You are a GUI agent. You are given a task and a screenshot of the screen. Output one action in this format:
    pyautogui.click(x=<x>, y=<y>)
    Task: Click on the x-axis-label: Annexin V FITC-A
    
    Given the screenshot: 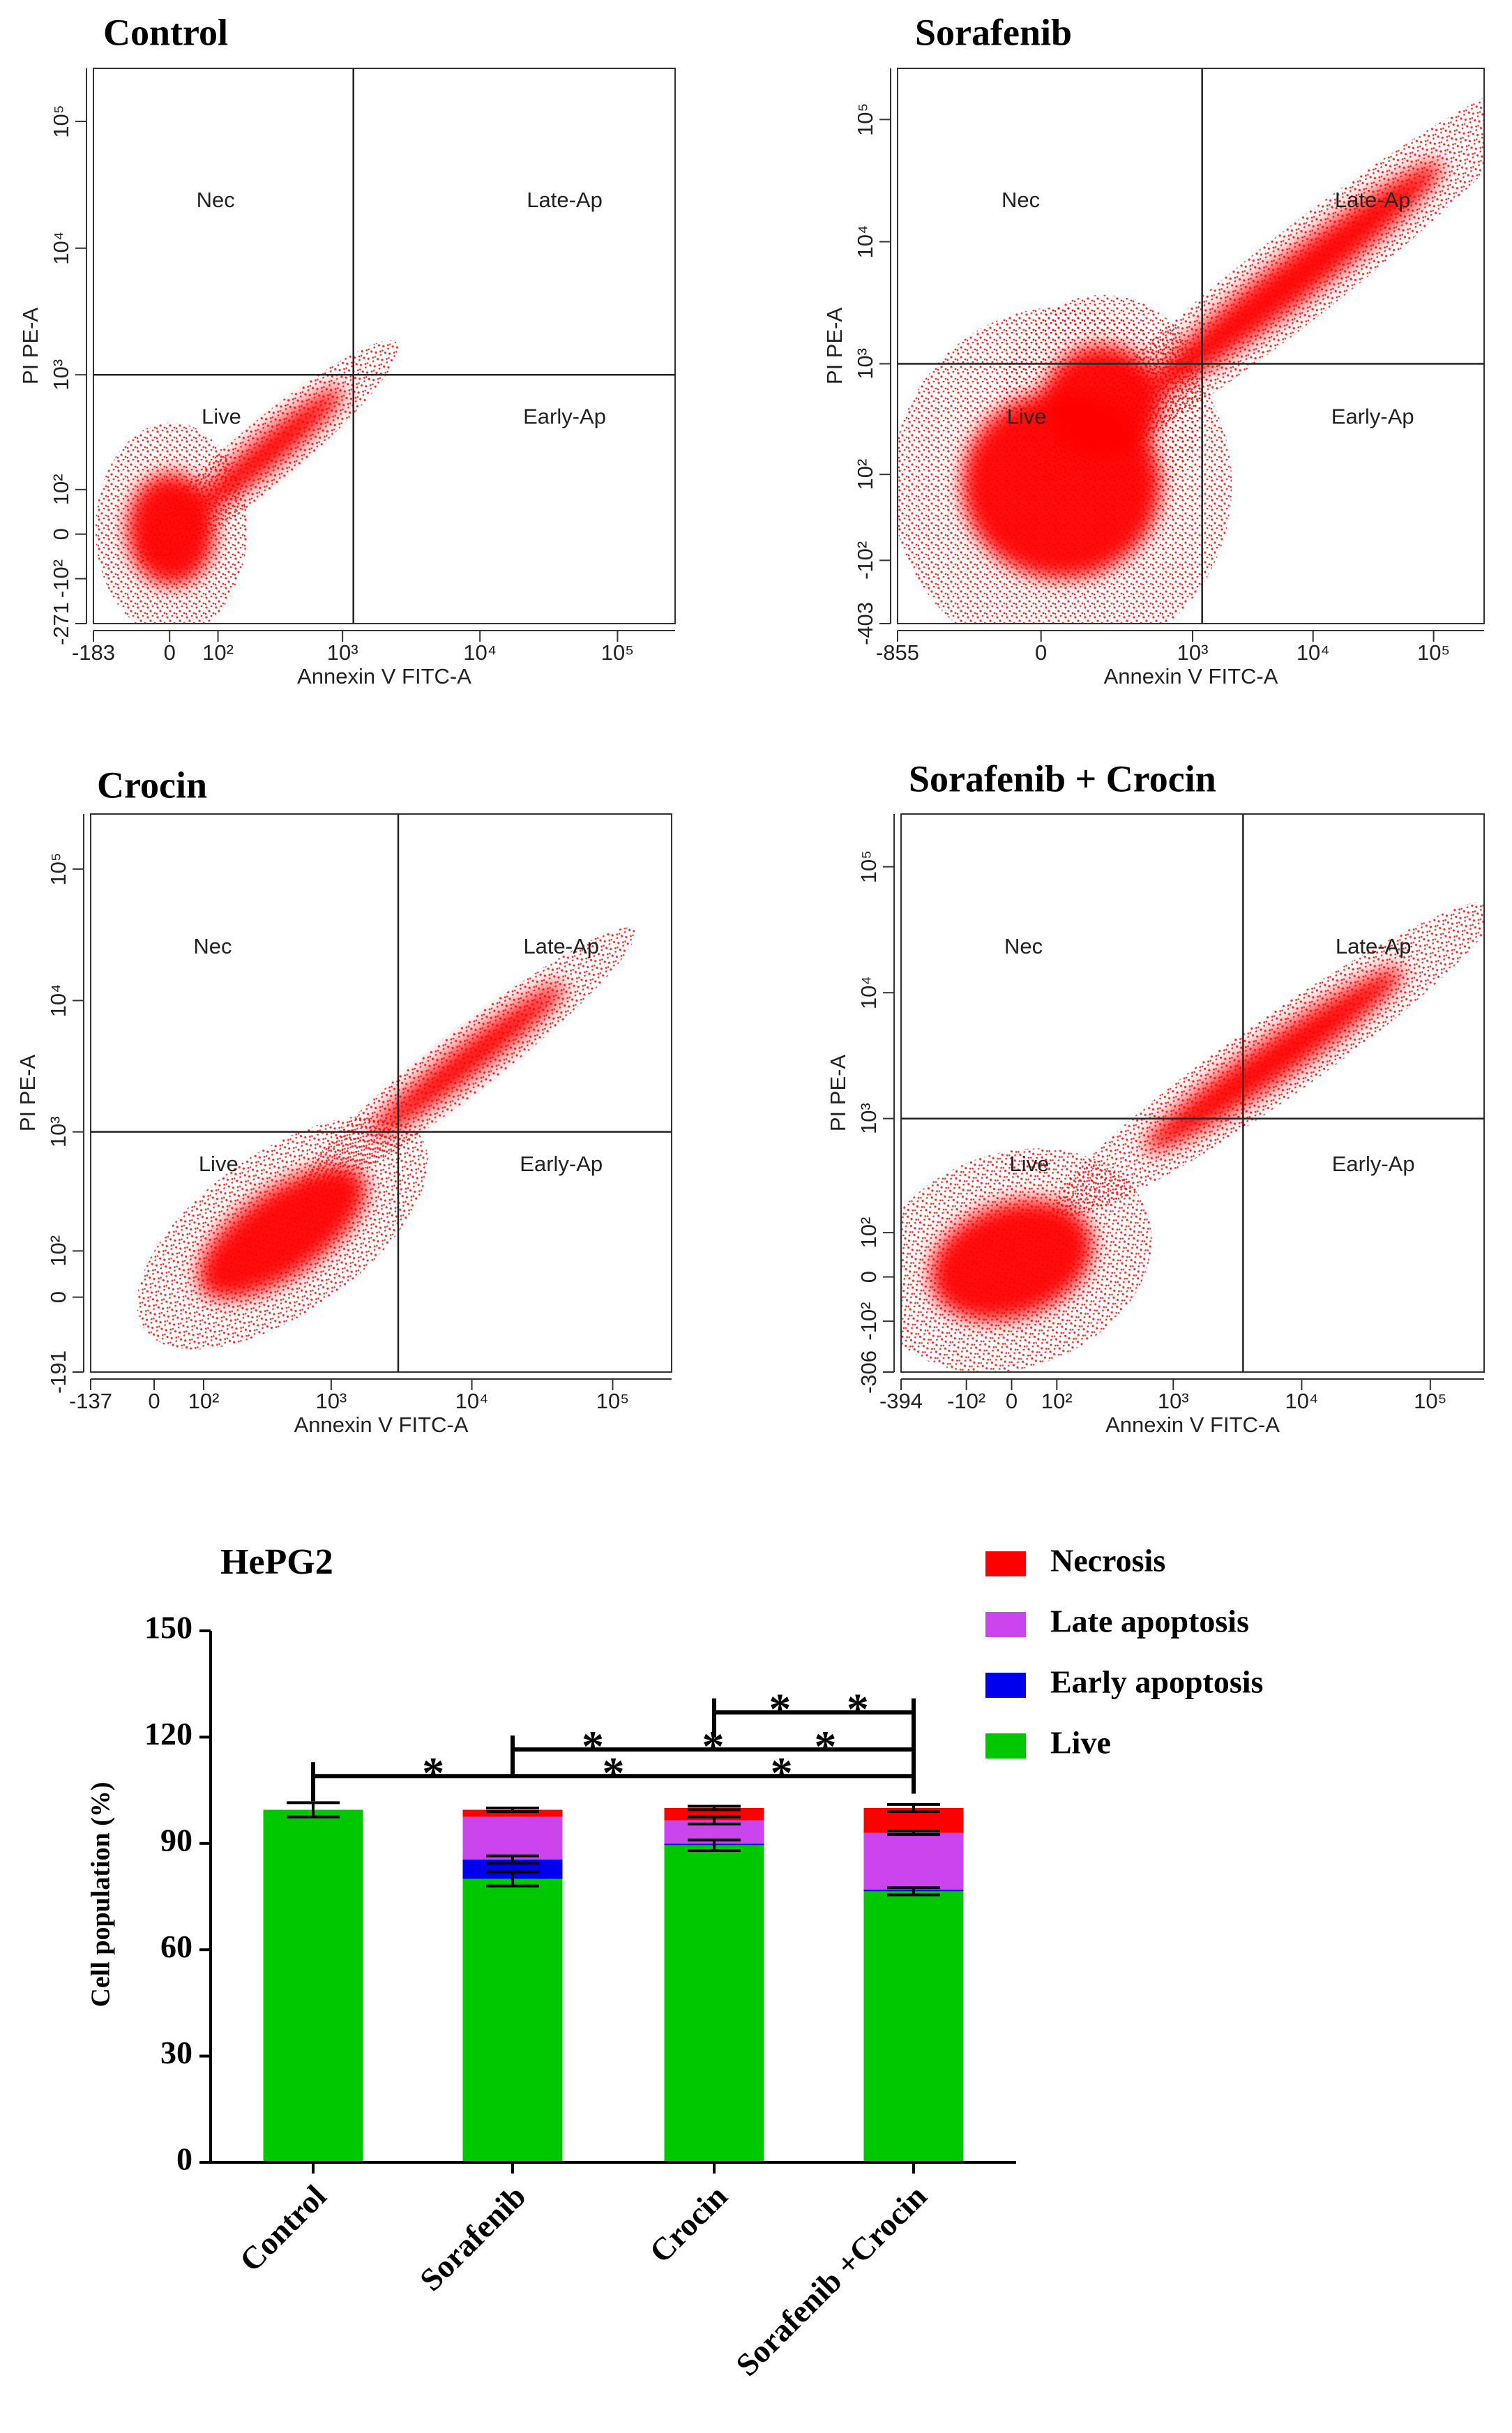 What is the action you would take?
    pyautogui.click(x=382, y=1425)
    